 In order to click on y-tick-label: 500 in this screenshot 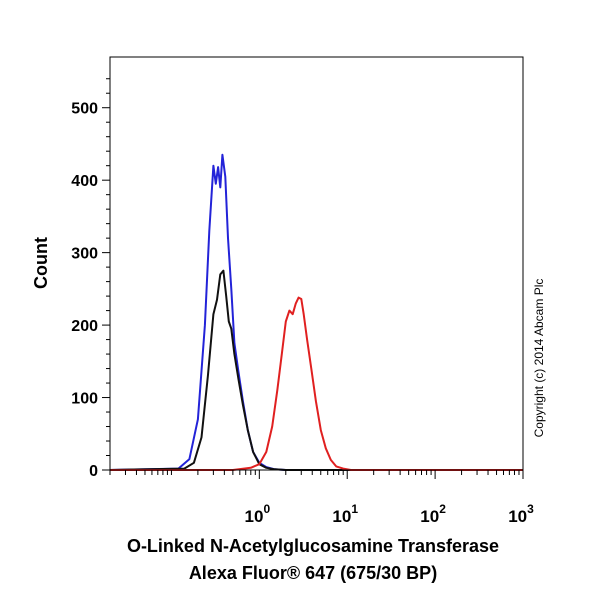, I will do `click(84, 109)`.